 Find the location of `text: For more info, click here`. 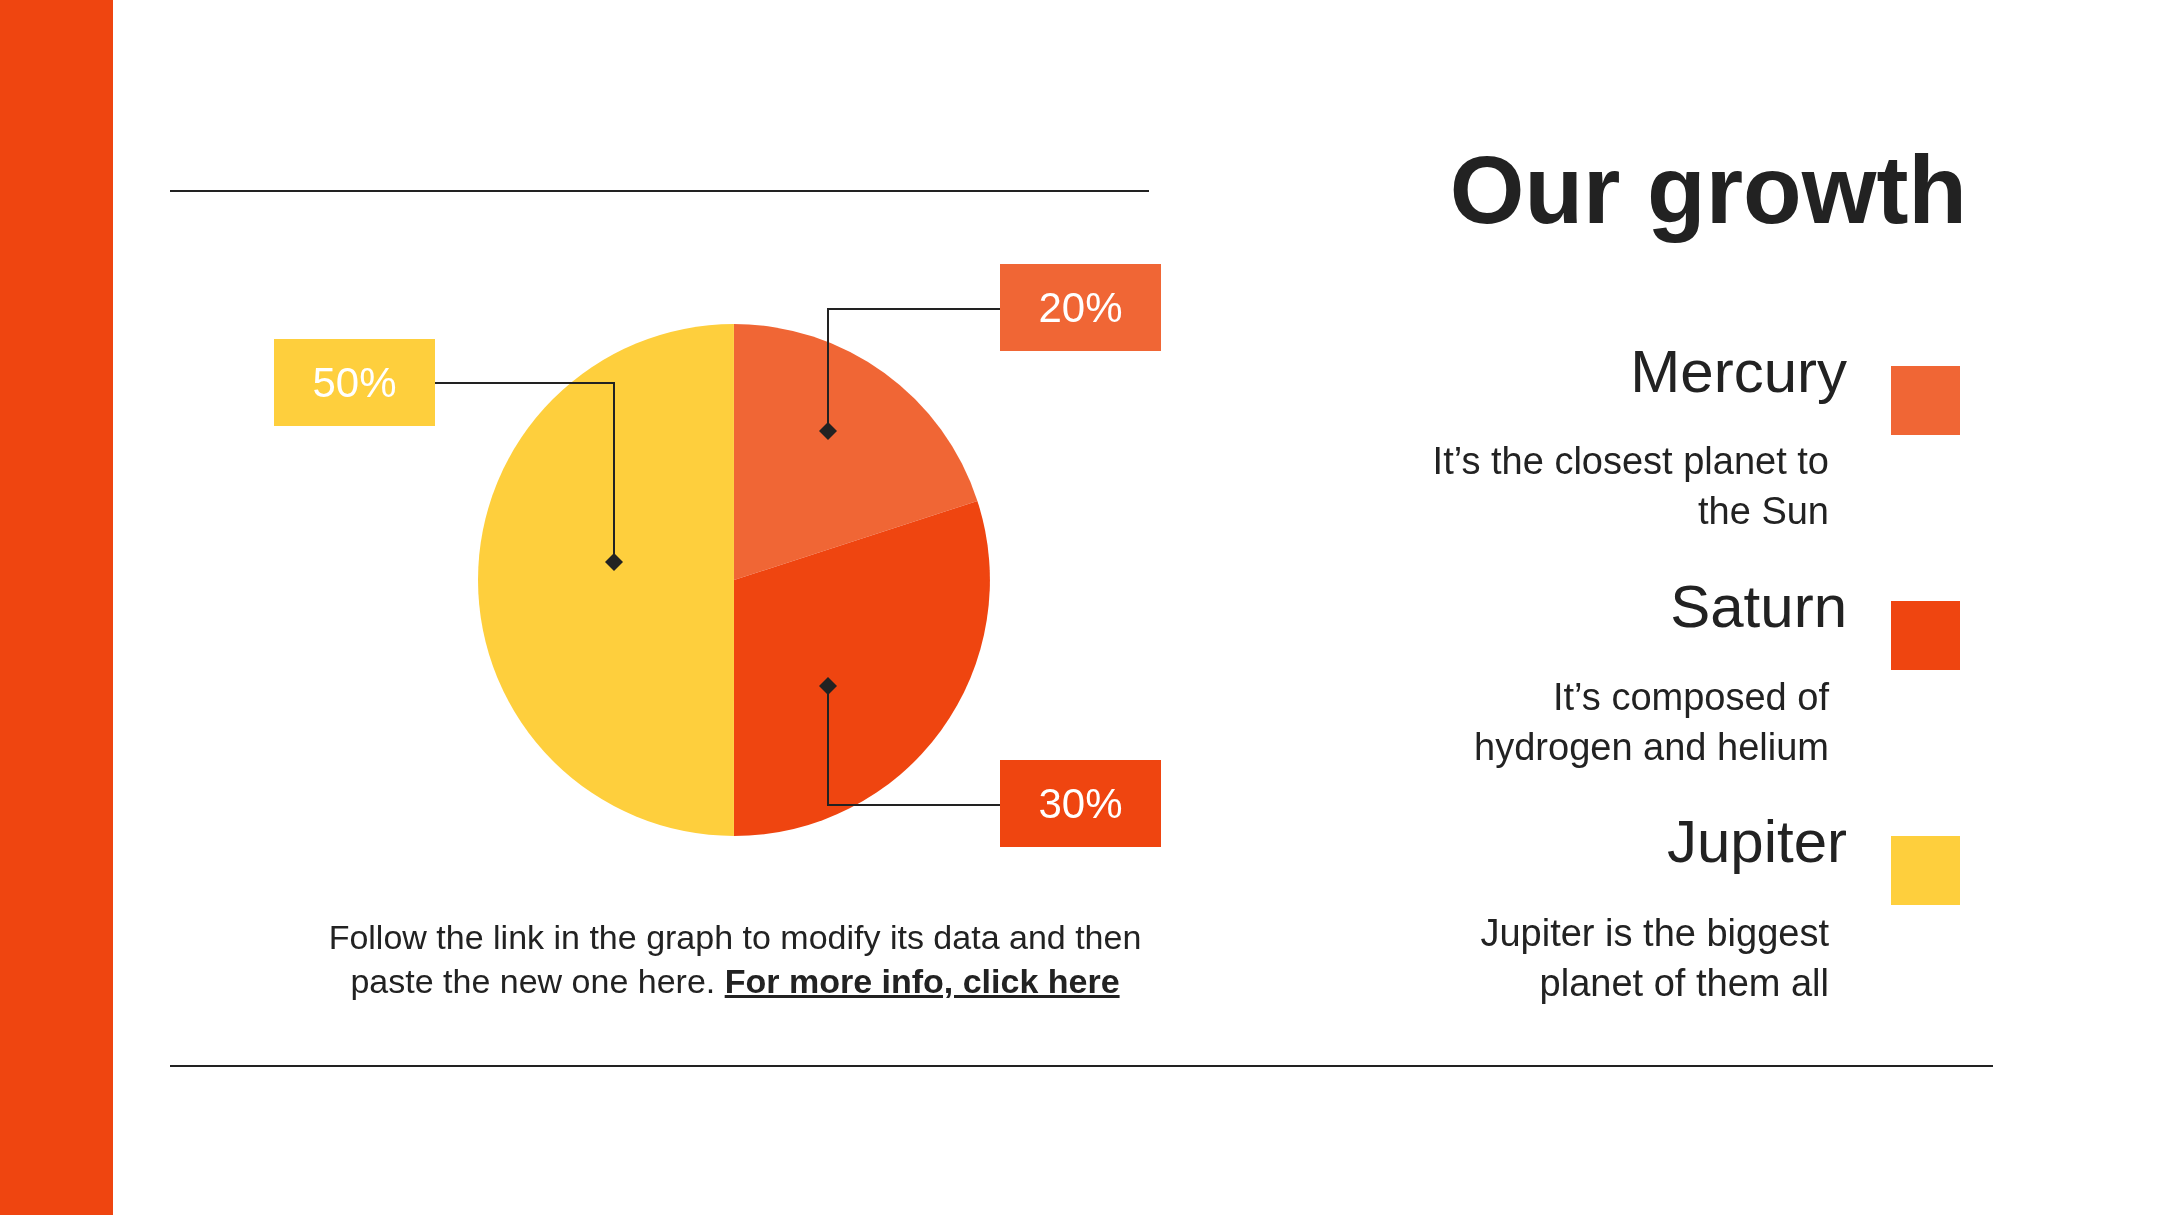

text: For more info, click here is located at coordinates (922, 981).